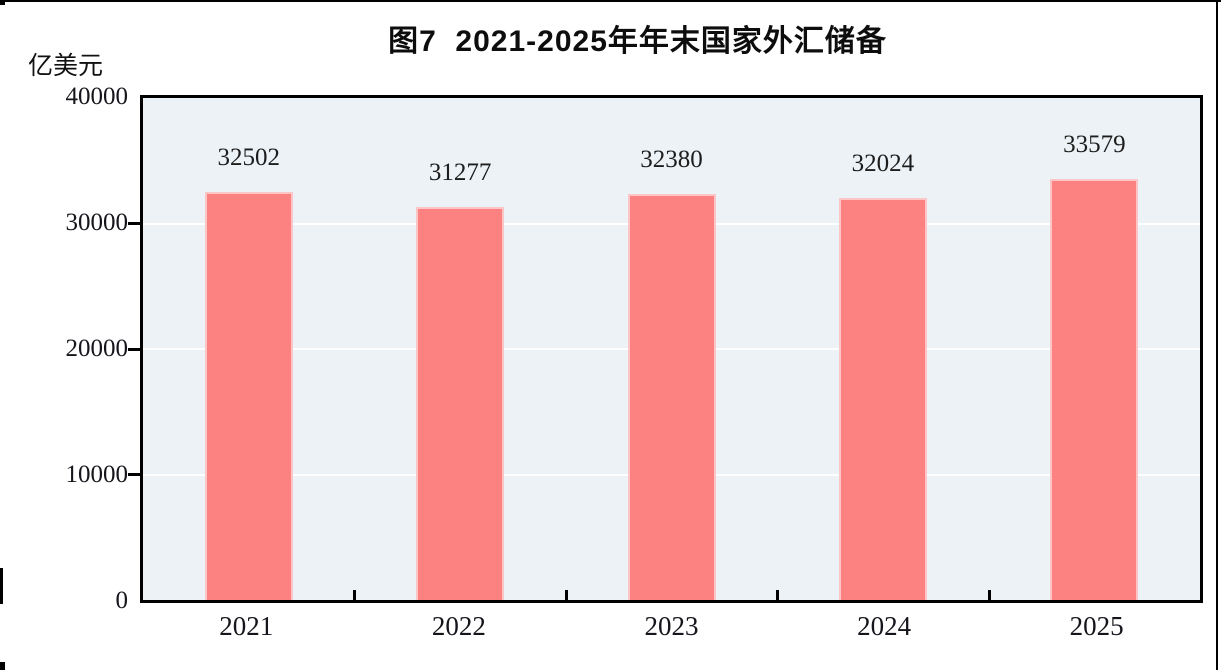  What do you see at coordinates (1094, 144) in the screenshot?
I see `bar-value-label-2025: 33579` at bounding box center [1094, 144].